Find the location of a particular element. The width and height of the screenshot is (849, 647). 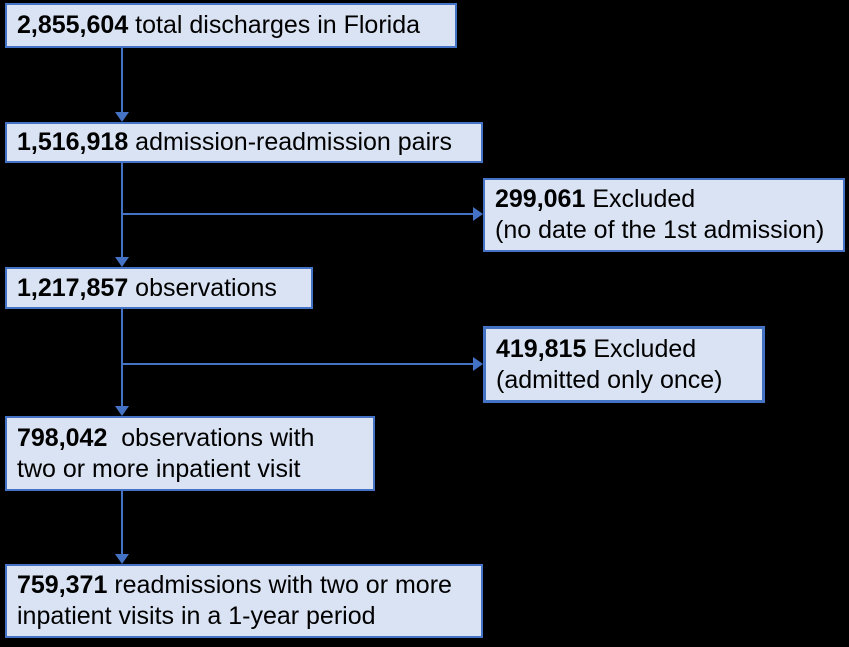

readmissions-count: 759,371 is located at coordinates (62, 585).